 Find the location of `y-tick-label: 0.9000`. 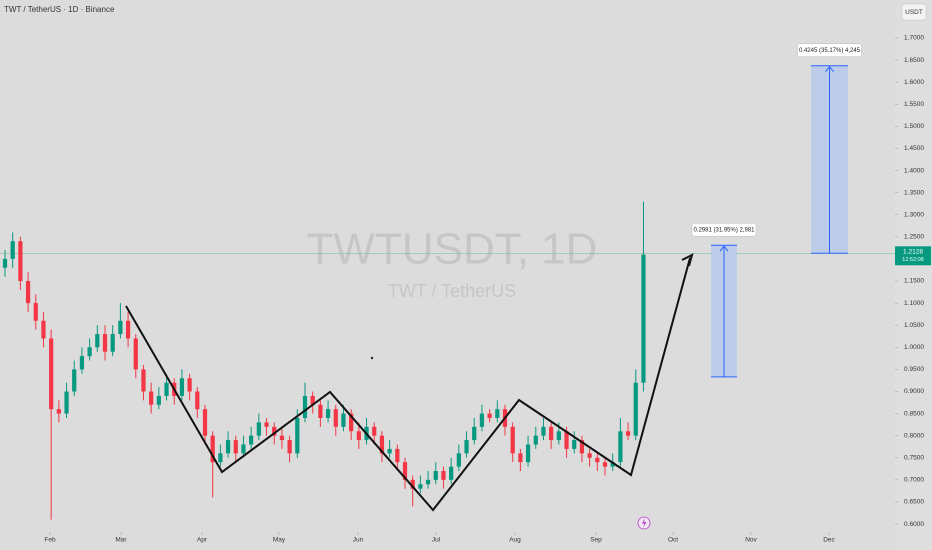

y-tick-label: 0.9000 is located at coordinates (914, 391).